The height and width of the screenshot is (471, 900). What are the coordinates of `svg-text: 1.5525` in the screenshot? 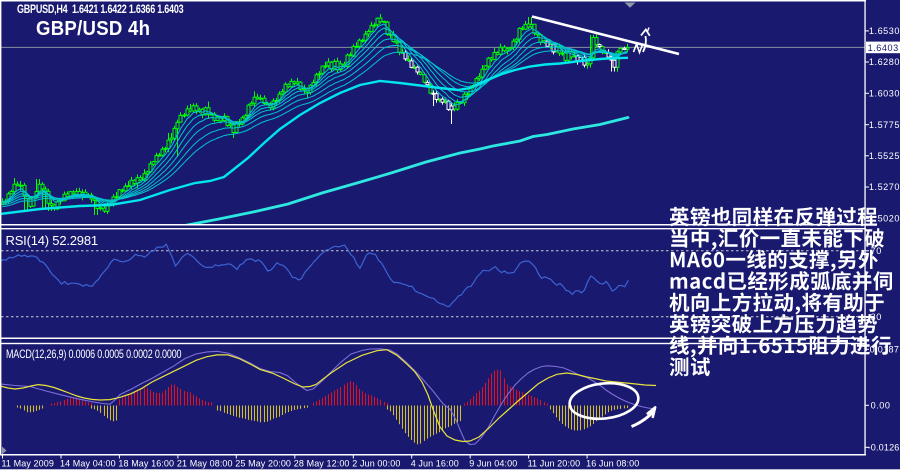 It's located at (884, 156).